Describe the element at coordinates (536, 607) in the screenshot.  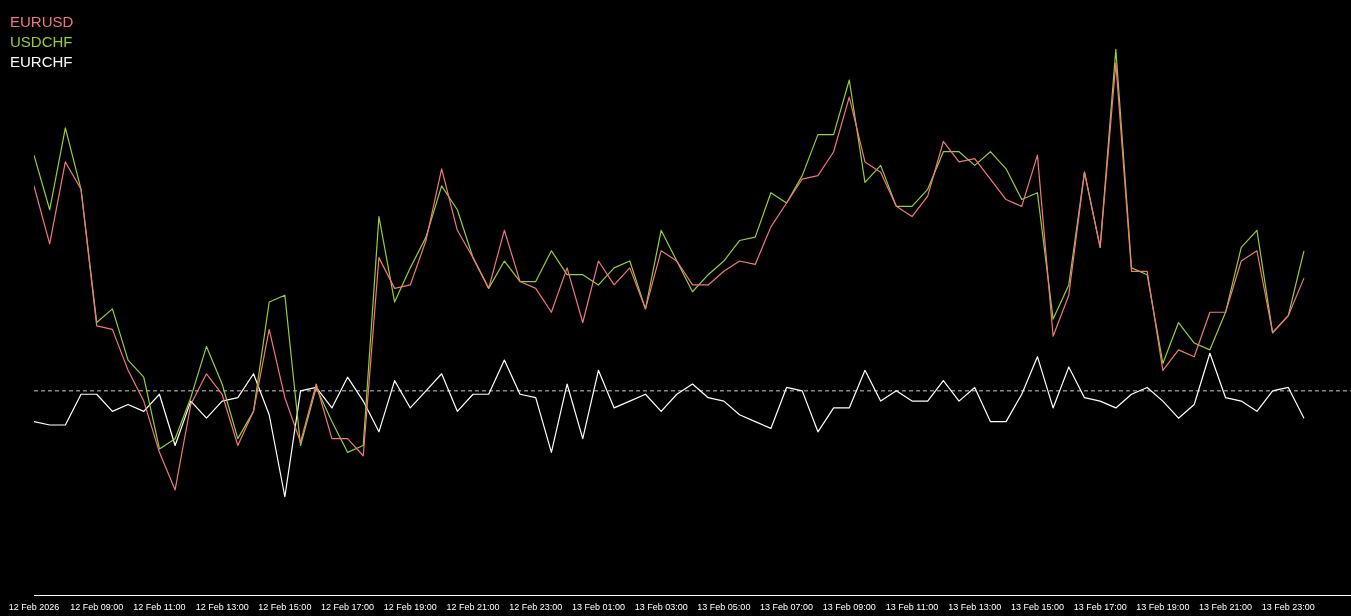
I see `x-tick-label: 12 Feb 23:00` at that location.